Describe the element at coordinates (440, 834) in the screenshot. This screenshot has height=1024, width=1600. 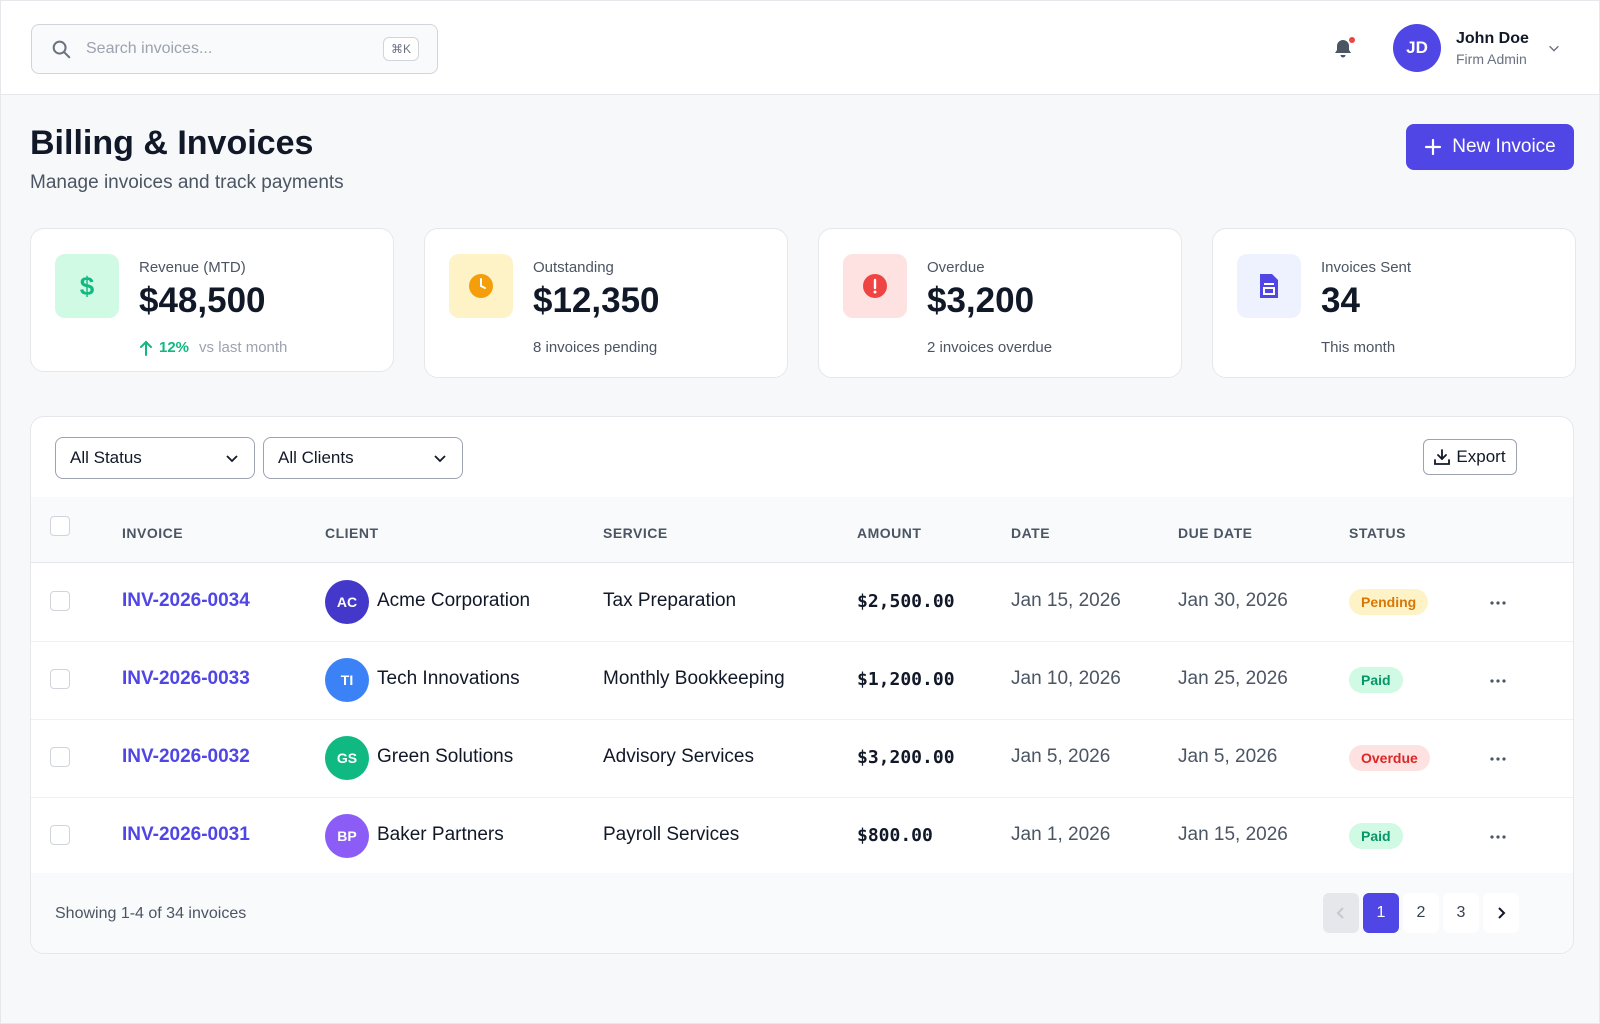
I see `client-name: Baker Partners` at that location.